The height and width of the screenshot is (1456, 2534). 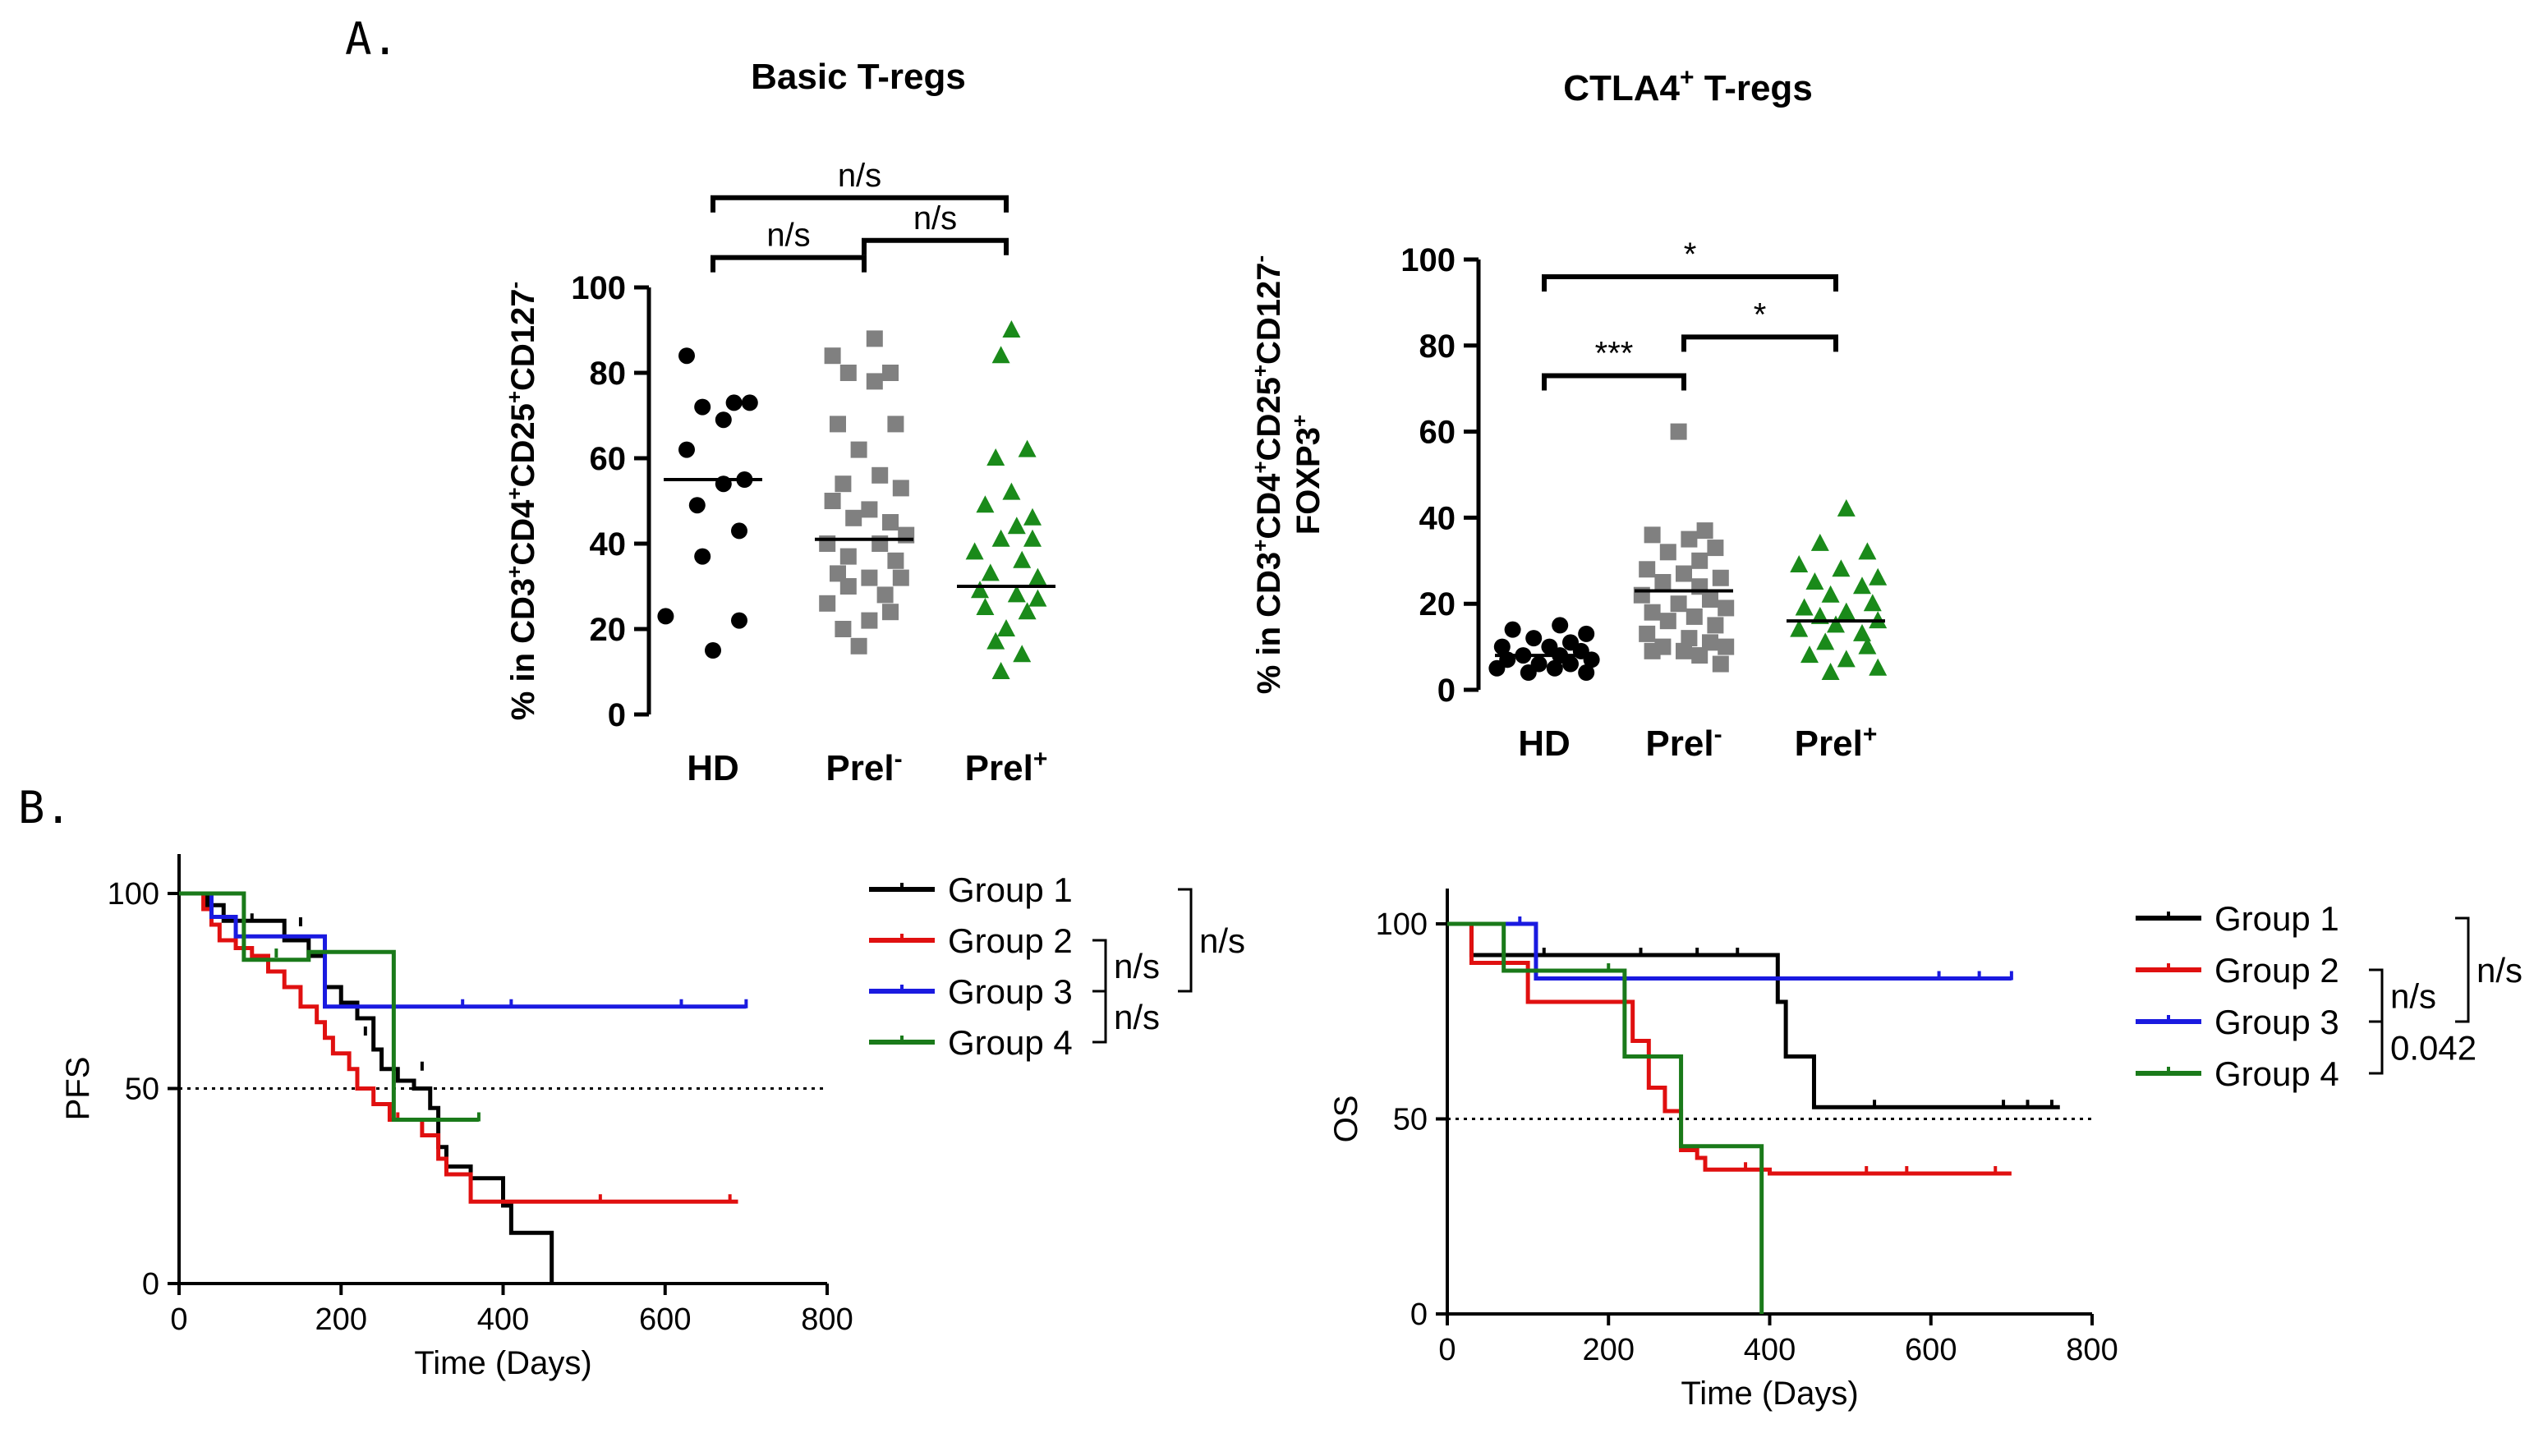 What do you see at coordinates (178, 1319) in the screenshot?
I see `x-tick-label: 0` at bounding box center [178, 1319].